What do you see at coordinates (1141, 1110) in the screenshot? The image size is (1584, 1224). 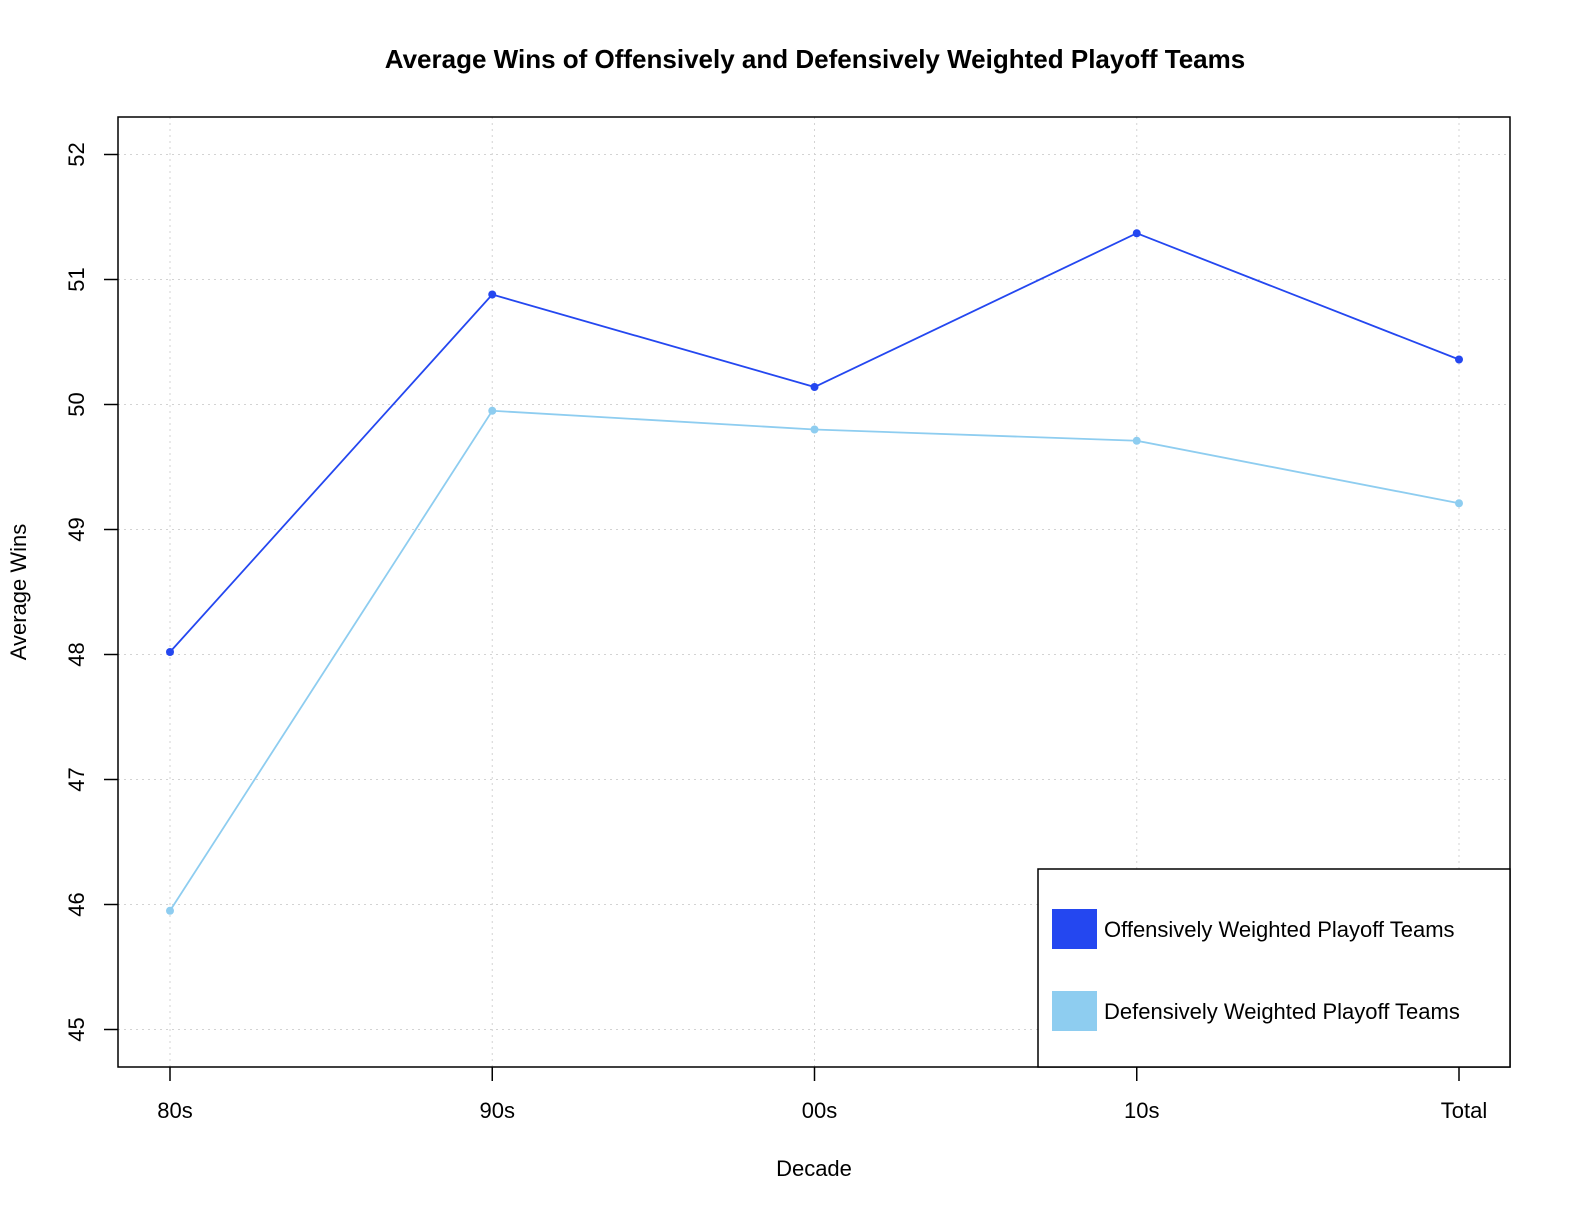 I see `x-tick-label: 10s` at bounding box center [1141, 1110].